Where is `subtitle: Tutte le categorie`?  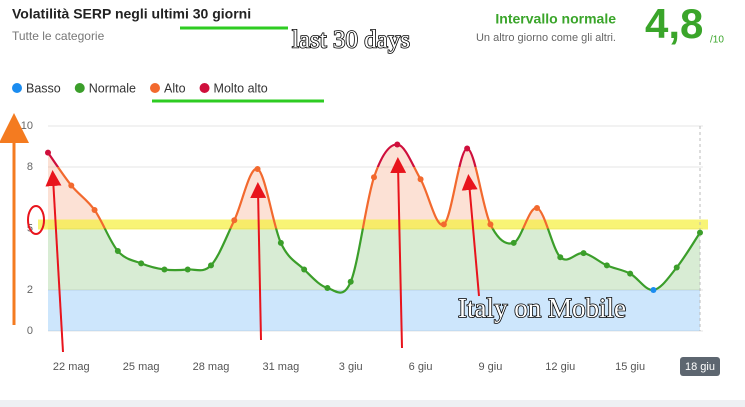 subtitle: Tutte le categorie is located at coordinates (58, 36).